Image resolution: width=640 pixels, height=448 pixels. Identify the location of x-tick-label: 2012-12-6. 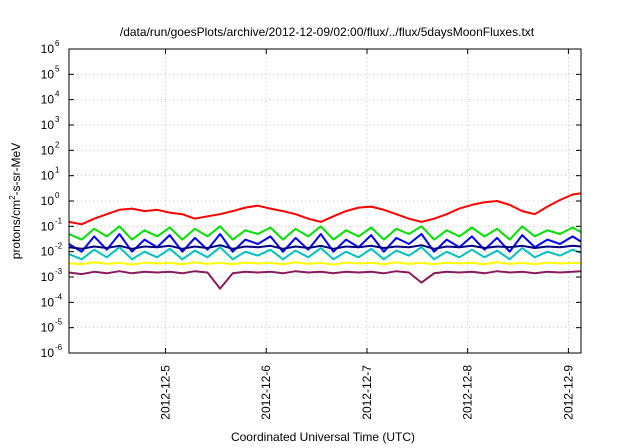
(266, 392).